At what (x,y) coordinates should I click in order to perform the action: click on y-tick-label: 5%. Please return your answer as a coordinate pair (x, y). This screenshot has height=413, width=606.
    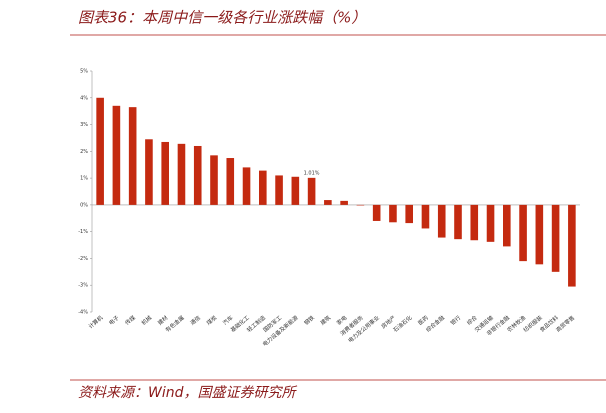
    Looking at the image, I should click on (84, 72).